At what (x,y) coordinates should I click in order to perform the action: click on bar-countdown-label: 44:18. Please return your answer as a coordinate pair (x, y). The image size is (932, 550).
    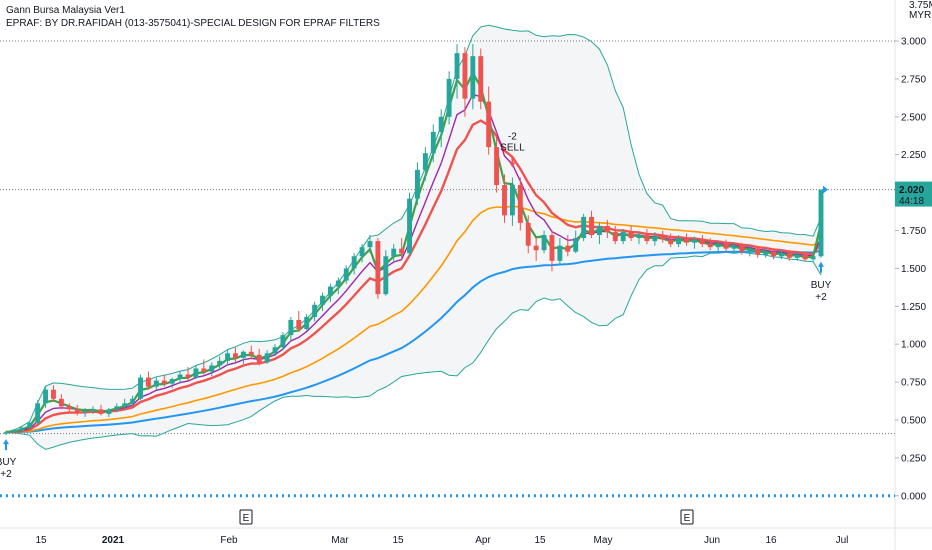
    Looking at the image, I should click on (911, 201).